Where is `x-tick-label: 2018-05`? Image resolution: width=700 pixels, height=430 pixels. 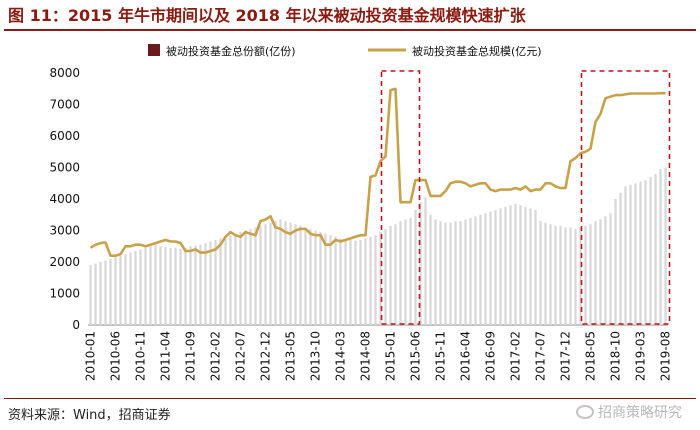
x-tick-label: 2018-05 is located at coordinates (591, 356).